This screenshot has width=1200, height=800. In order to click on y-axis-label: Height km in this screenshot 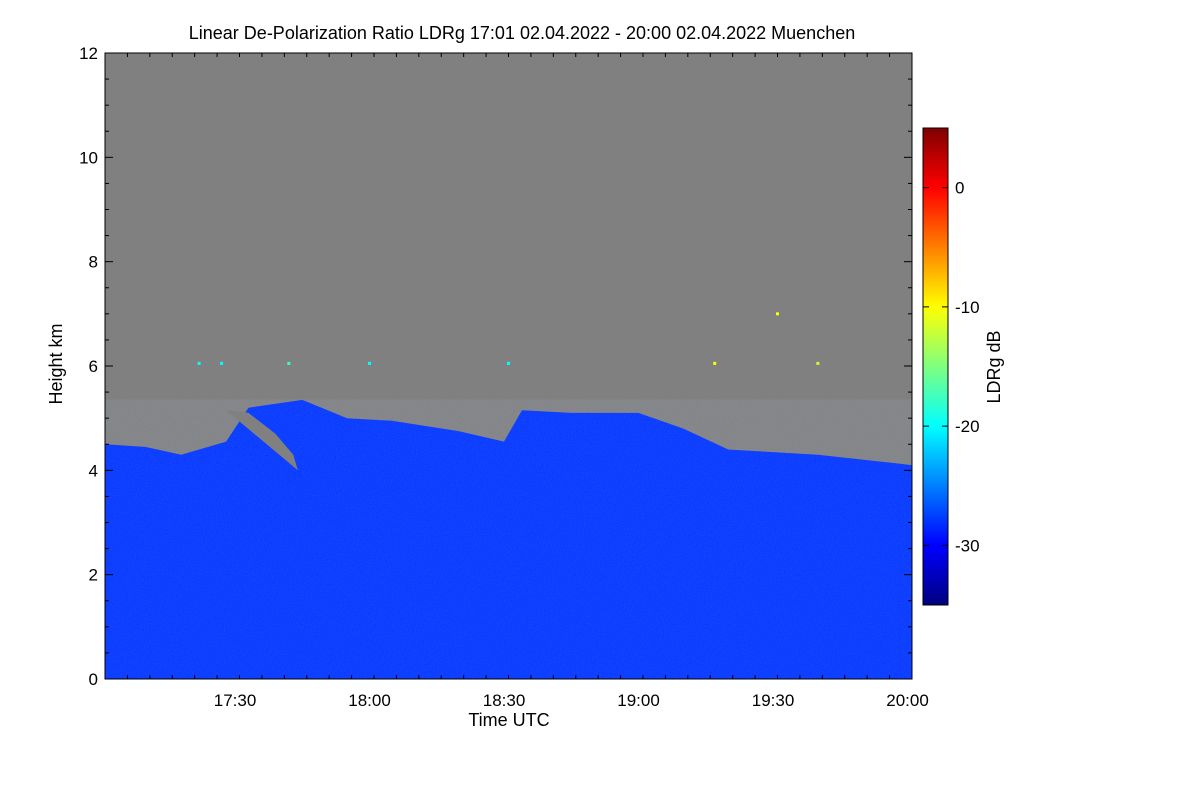, I will do `click(56, 363)`.